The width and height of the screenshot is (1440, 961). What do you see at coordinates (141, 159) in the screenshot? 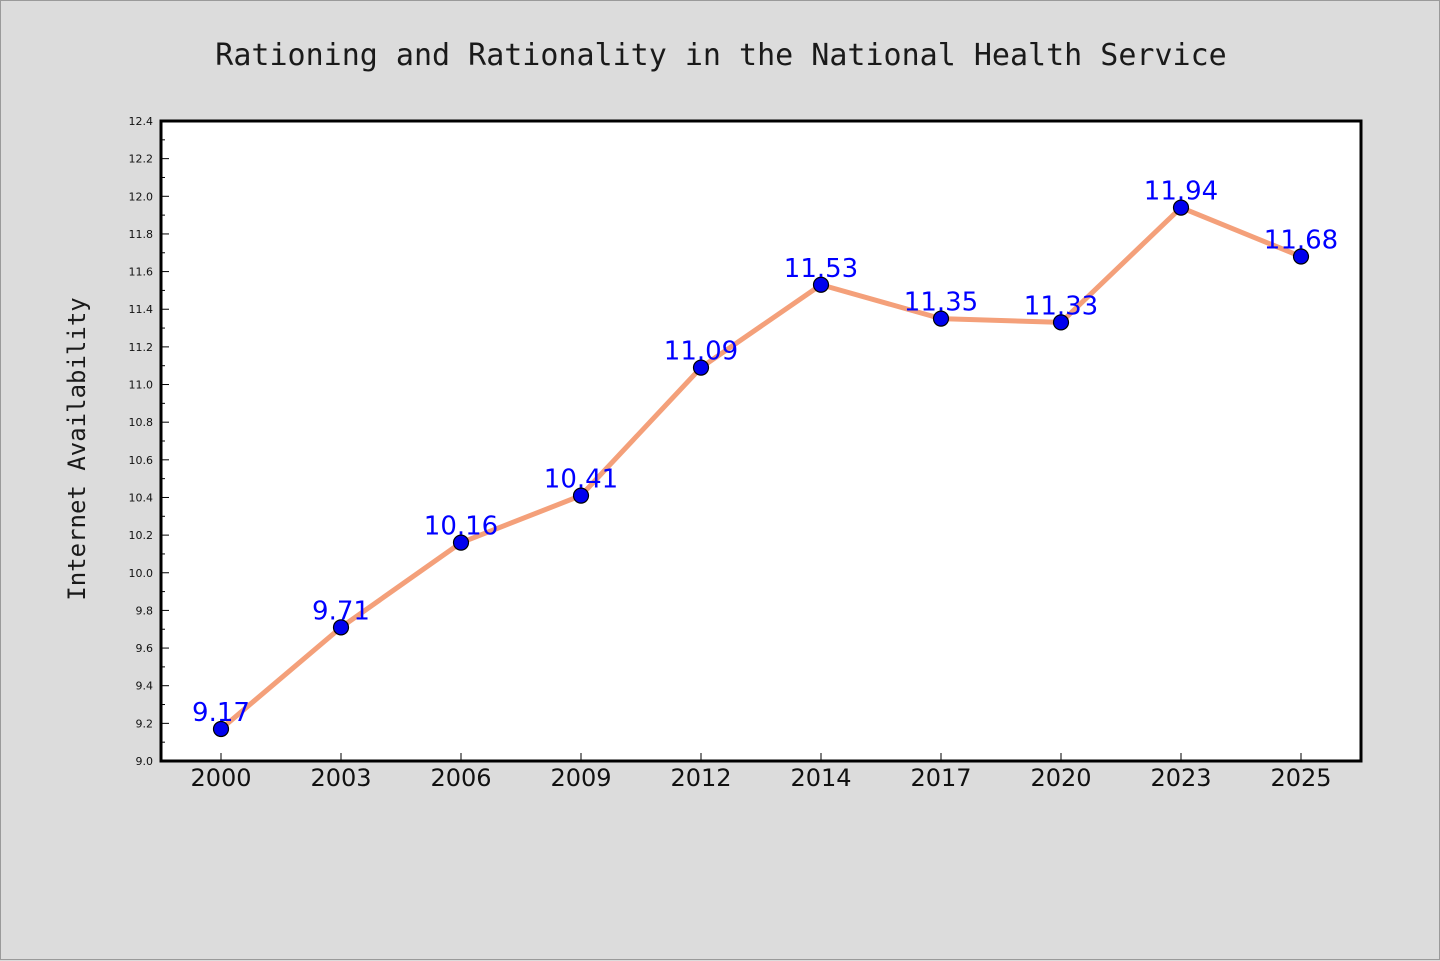
I see `y-tick-label: 12.2` at bounding box center [141, 159].